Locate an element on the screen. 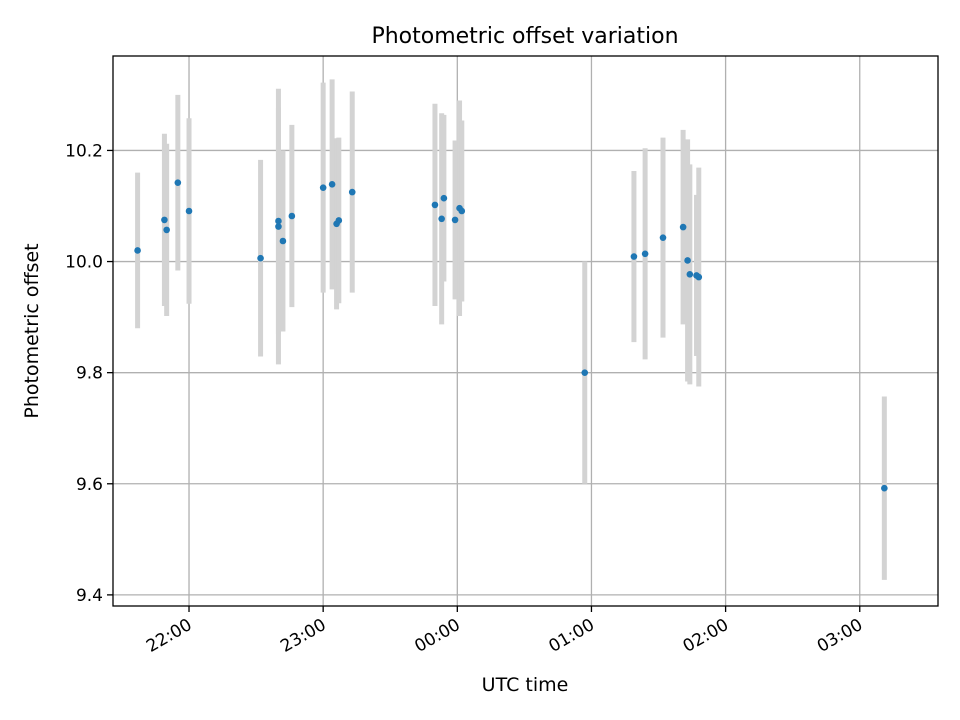 The width and height of the screenshot is (960, 720). y-axis-ticks: 9.4 9.6 9.8 10.0 10.2 is located at coordinates (89, 373).